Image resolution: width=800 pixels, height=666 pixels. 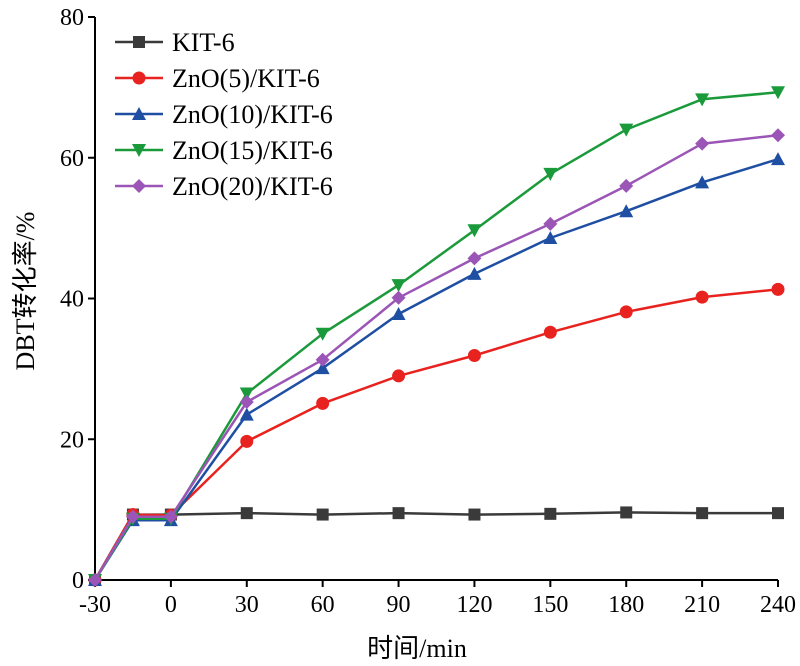 I want to click on x-tick-label: 210, so click(x=702, y=605).